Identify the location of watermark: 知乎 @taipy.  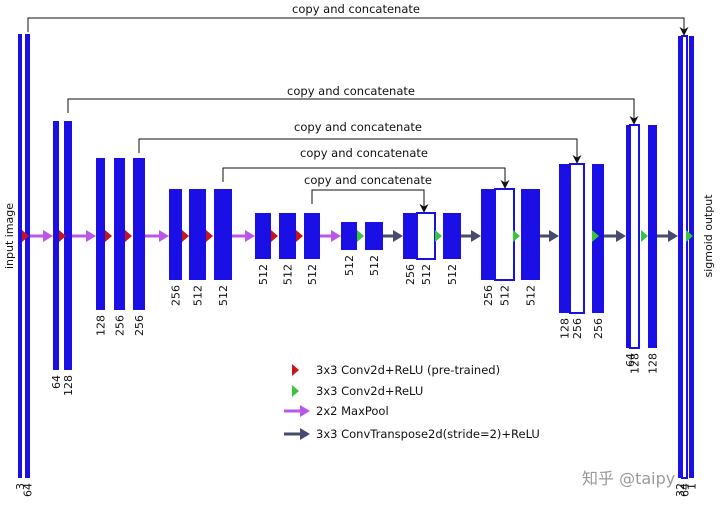
(628, 478).